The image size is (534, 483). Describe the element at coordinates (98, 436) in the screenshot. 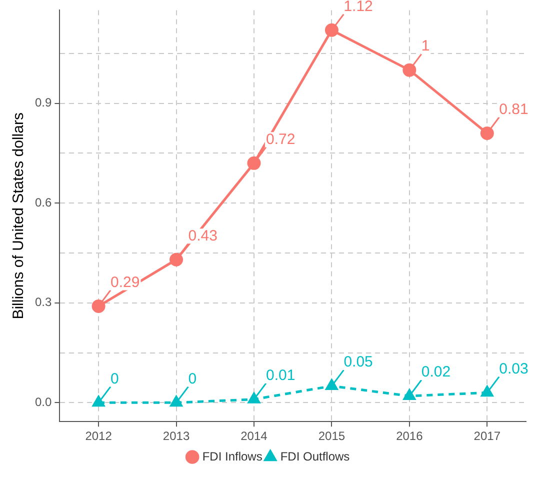

I see `x-tick-label: 2012` at that location.